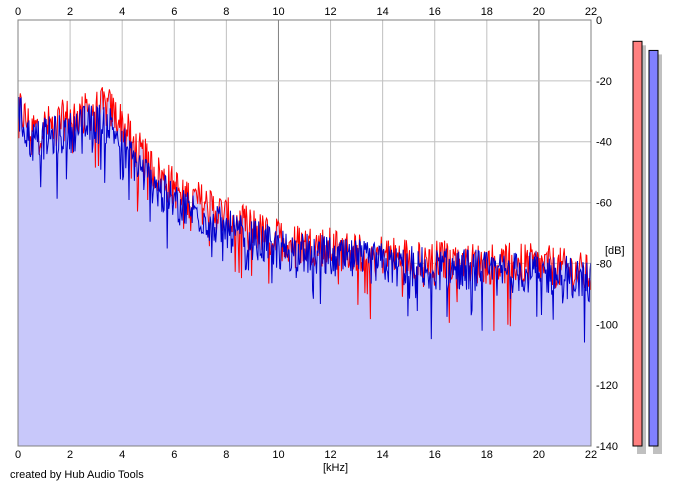  I want to click on level-meters, so click(647, 247).